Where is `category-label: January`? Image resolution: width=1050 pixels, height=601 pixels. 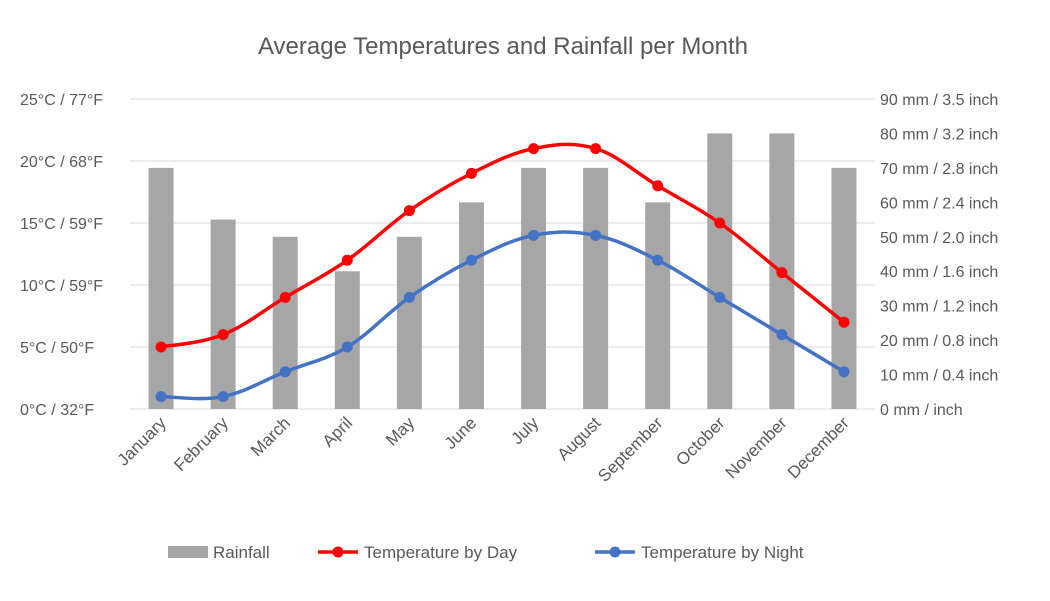
category-label: January is located at coordinates (142, 441).